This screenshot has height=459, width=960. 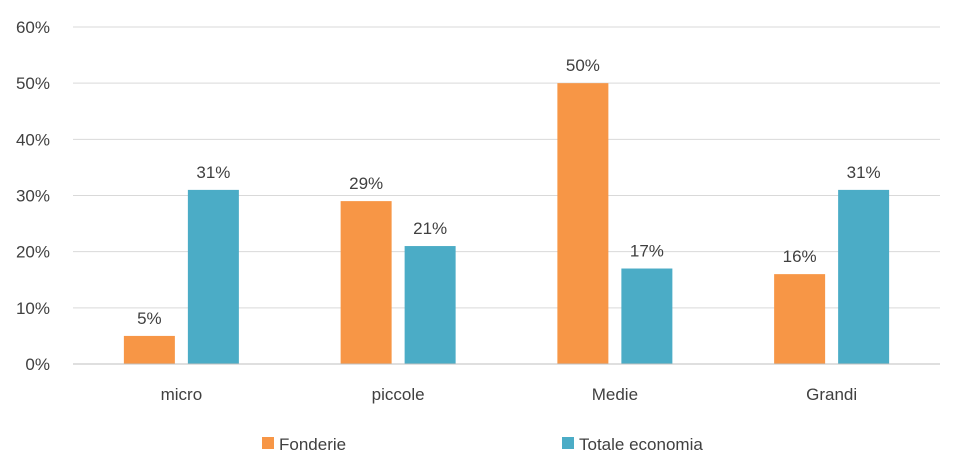 I want to click on category-label: piccole, so click(x=398, y=394).